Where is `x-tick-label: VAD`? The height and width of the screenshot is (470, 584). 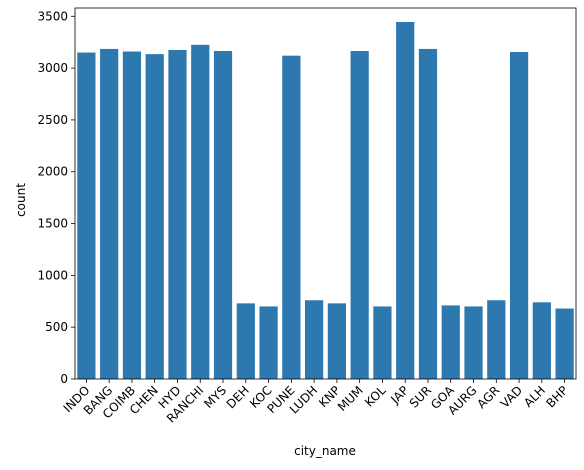
x-tick-label: VAD is located at coordinates (511, 396).